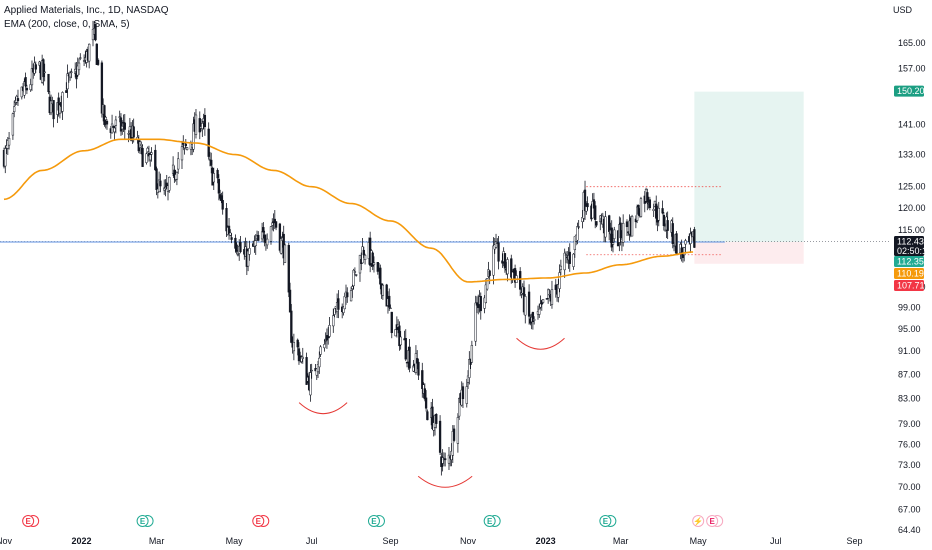 The image size is (932, 550). What do you see at coordinates (911, 230) in the screenshot?
I see `y-tick-label: 115.00` at bounding box center [911, 230].